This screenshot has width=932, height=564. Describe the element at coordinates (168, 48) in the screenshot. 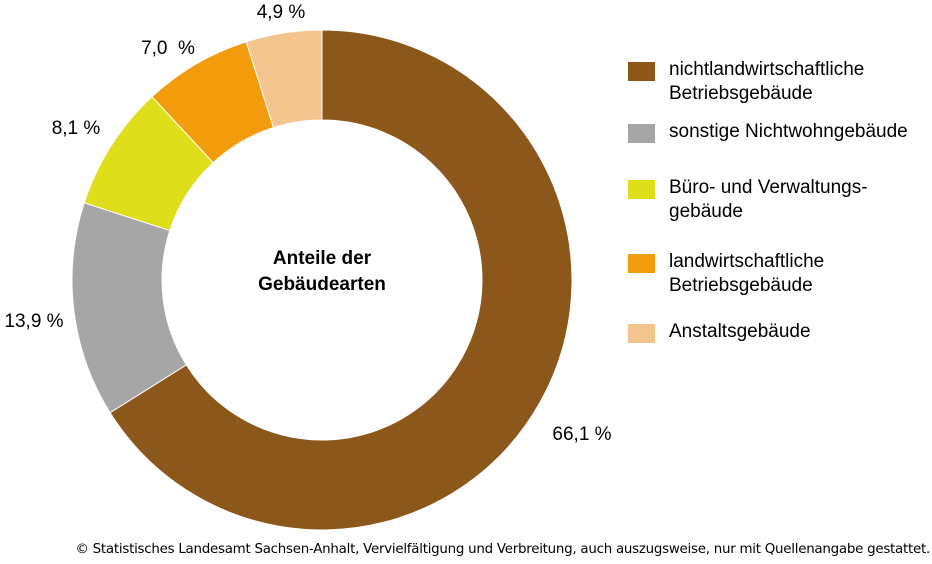

I see `percentage-label-4: 7,0 %` at that location.